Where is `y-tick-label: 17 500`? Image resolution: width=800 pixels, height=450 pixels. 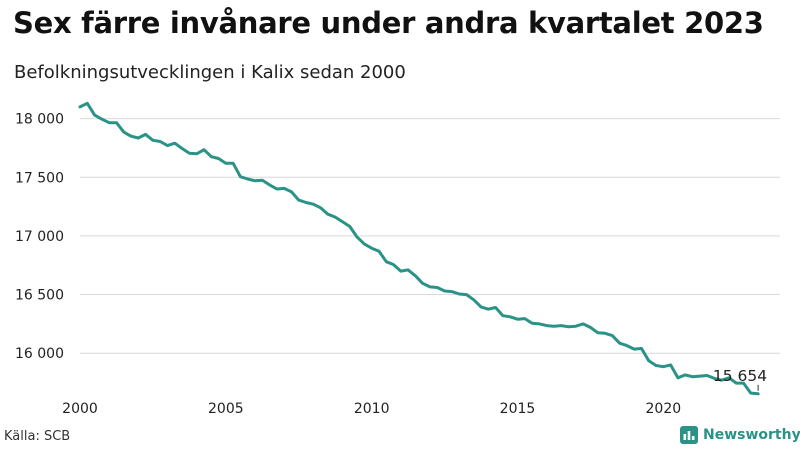 y-tick-label: 17 500 is located at coordinates (39, 178).